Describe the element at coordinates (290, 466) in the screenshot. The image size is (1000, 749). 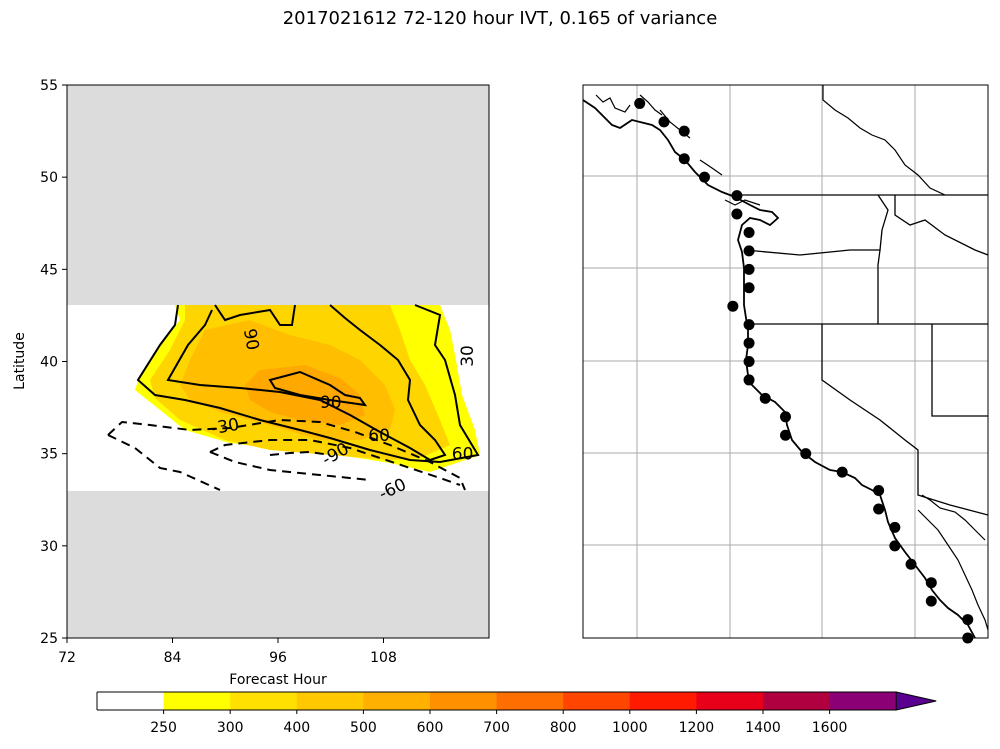
I see `contour-dashed-60b` at that location.